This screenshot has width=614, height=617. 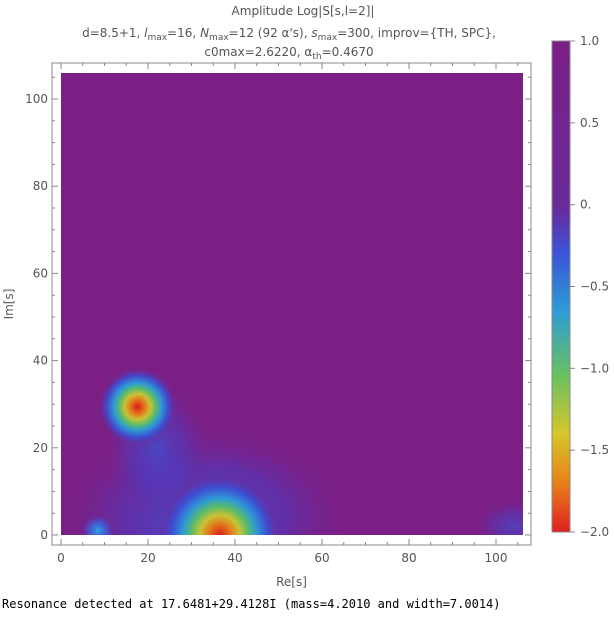 I want to click on y-tick-label: 60, so click(x=40, y=273).